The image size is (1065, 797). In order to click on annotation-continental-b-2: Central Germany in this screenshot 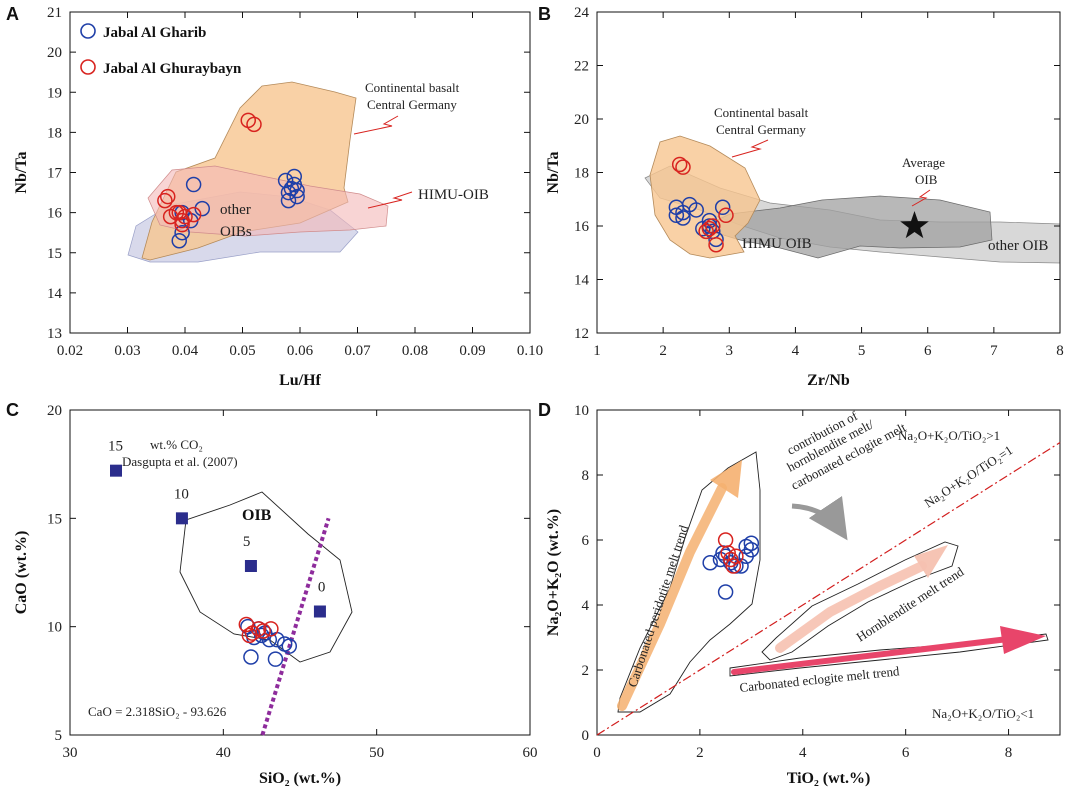, I will do `click(761, 129)`.